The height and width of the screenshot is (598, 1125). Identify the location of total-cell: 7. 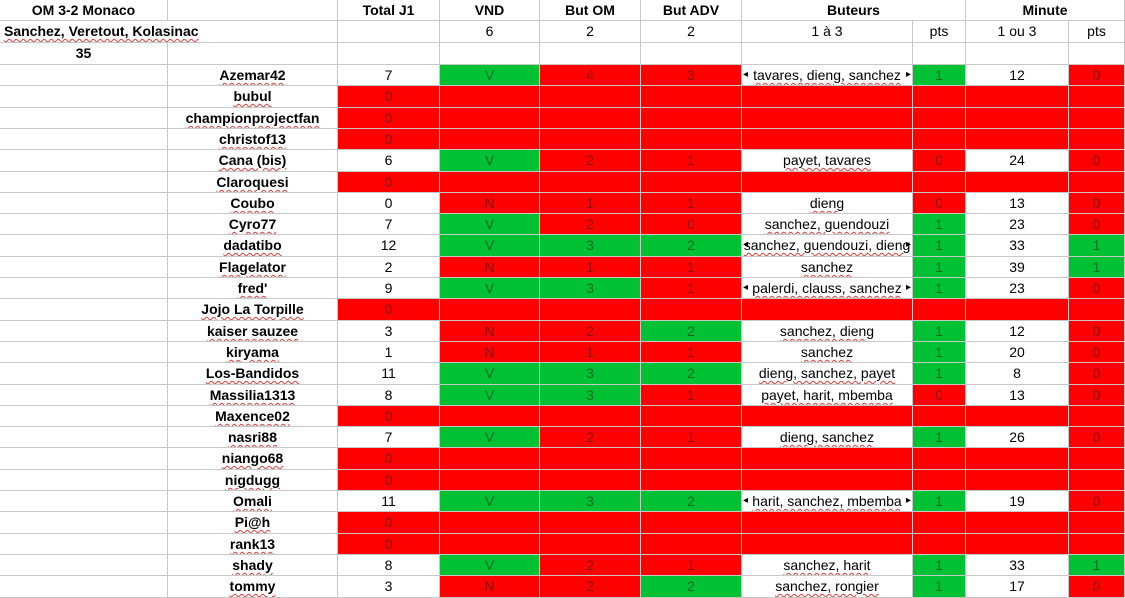
(389, 437).